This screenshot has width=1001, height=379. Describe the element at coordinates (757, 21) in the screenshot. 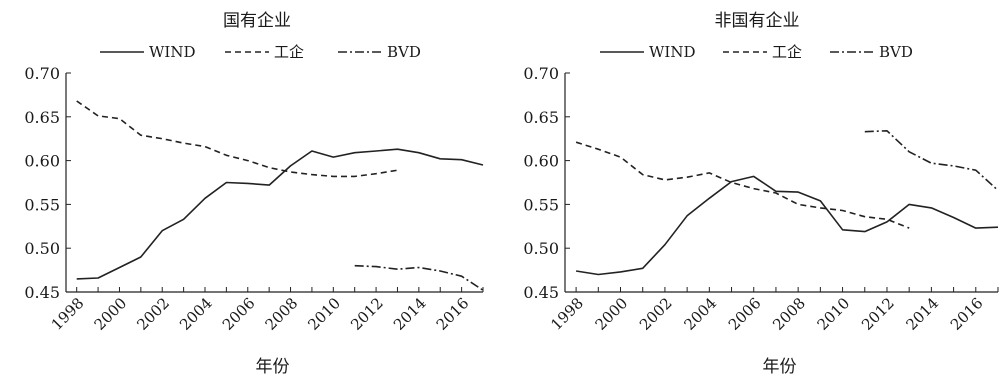

I see `chart-title: 非国有企业` at that location.